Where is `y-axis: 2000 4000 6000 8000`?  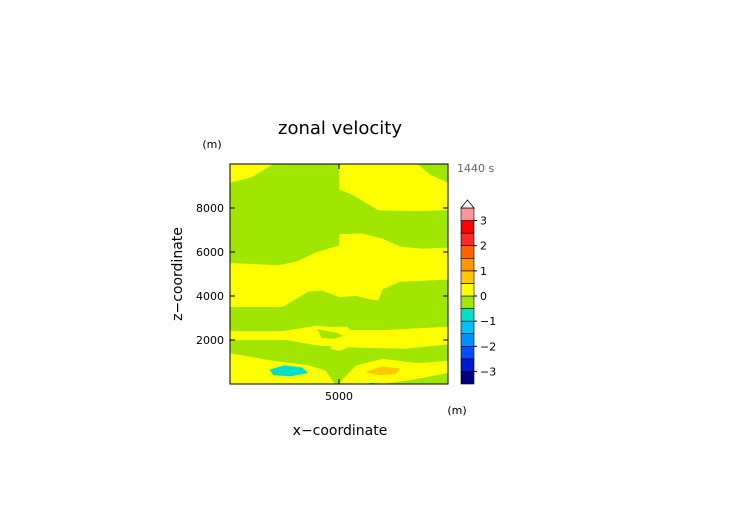 y-axis: 2000 4000 6000 8000 is located at coordinates (322, 274).